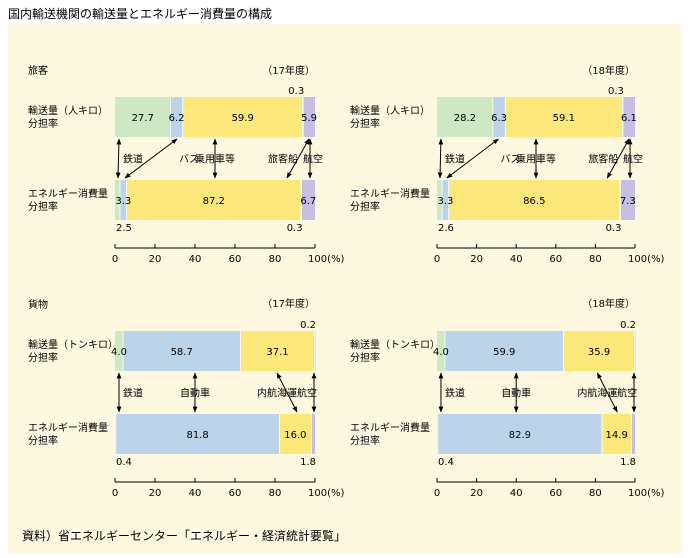  What do you see at coordinates (395, 344) in the screenshot?
I see `transport-row-label: 輸送量（トンキロ）` at bounding box center [395, 344].